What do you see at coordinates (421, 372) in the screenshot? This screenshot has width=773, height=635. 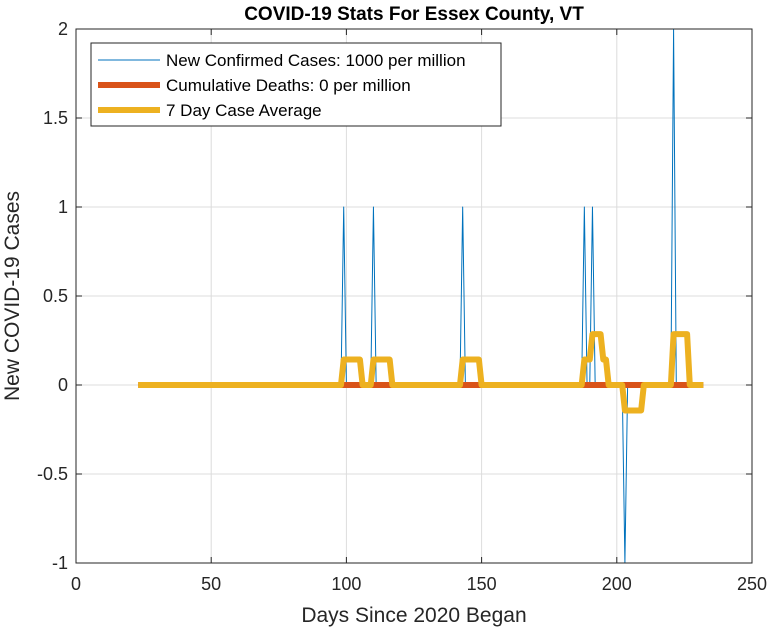 I see `seven-day-average-line` at bounding box center [421, 372].